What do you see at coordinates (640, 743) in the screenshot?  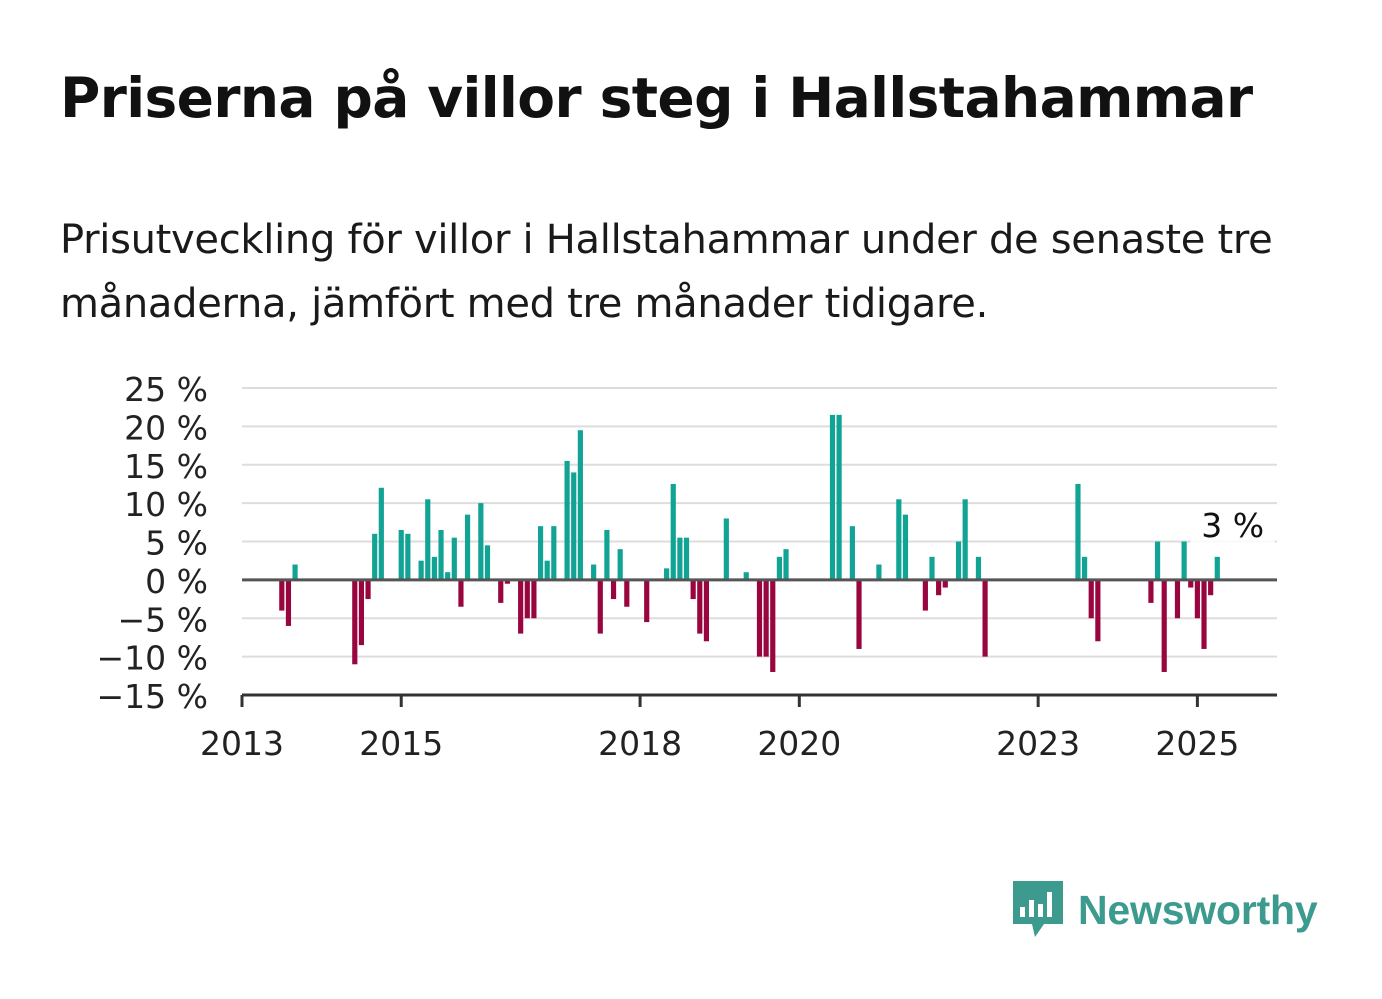 I see `x-tick-label: 2018` at bounding box center [640, 743].